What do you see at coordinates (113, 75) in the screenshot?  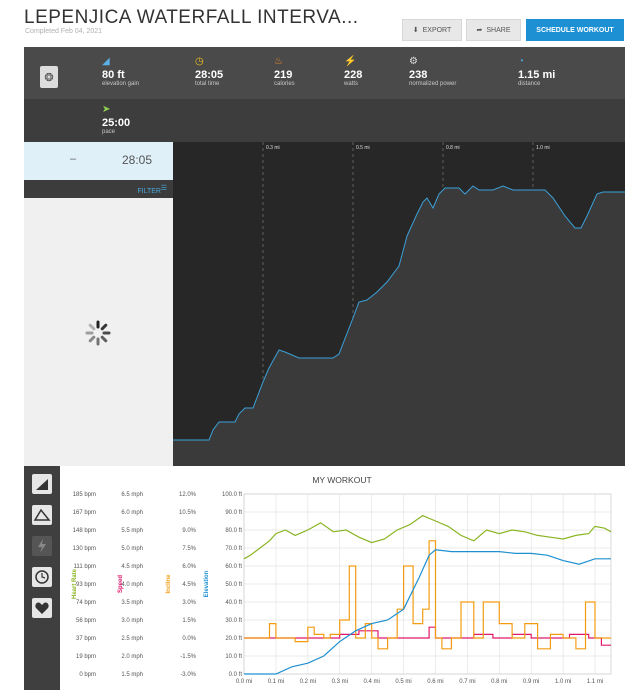 I see `stat-value: 80 ft` at bounding box center [113, 75].